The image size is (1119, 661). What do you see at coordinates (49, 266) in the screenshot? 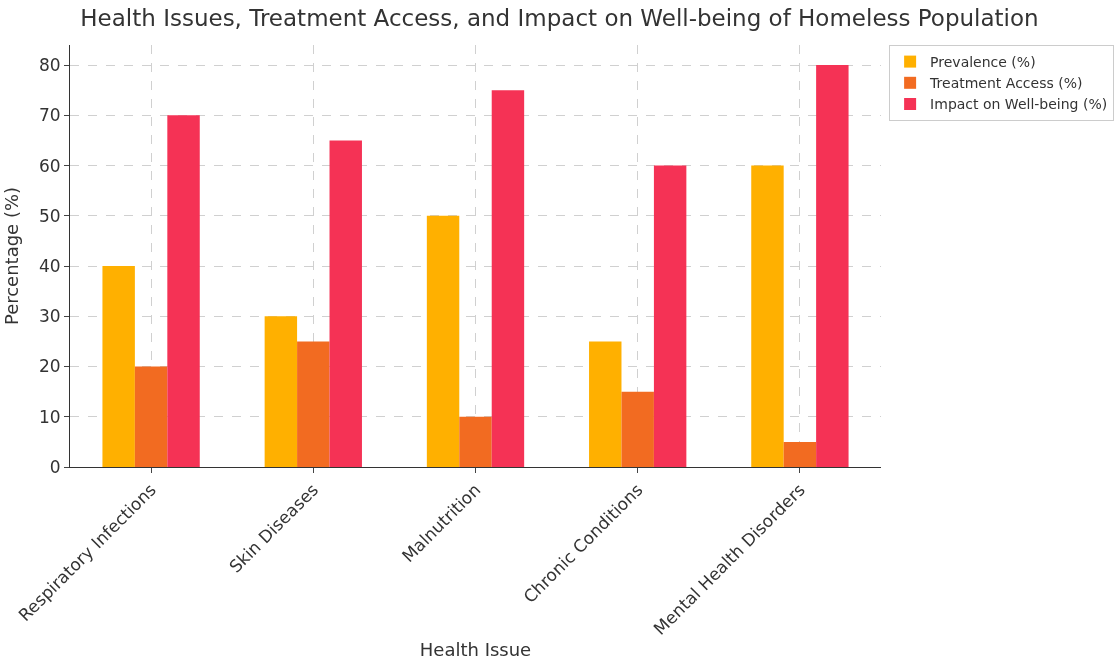
I see `y-tick-label: 40` at bounding box center [49, 266].